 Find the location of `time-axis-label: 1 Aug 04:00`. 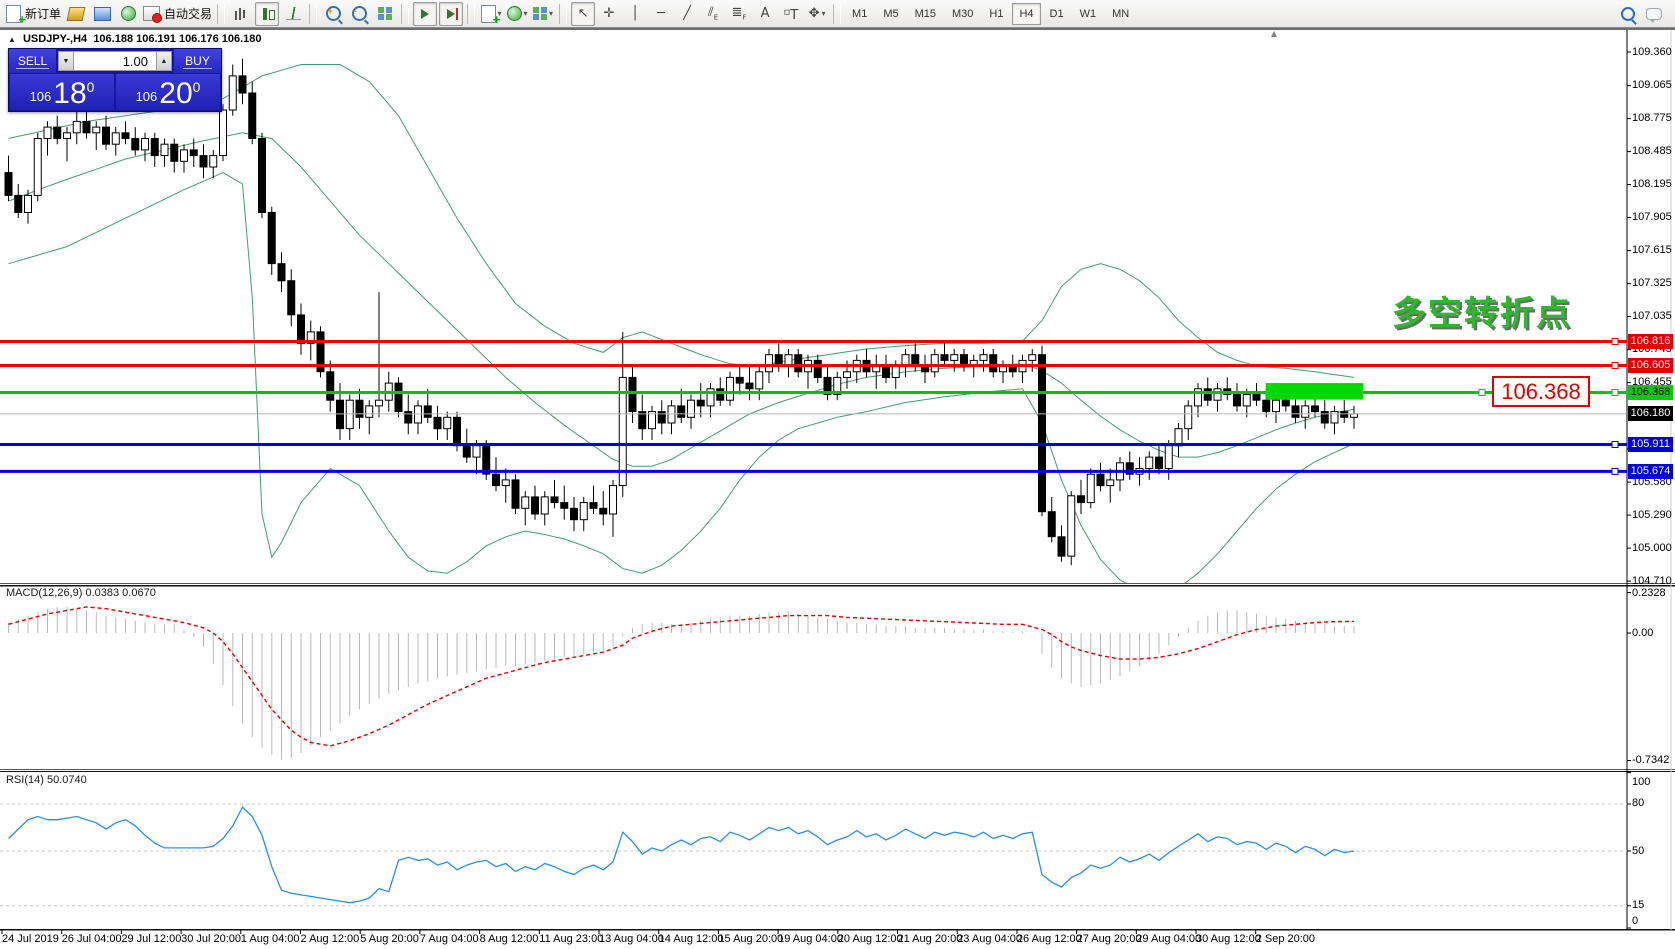

time-axis-label: 1 Aug 04:00 is located at coordinates (270, 939).